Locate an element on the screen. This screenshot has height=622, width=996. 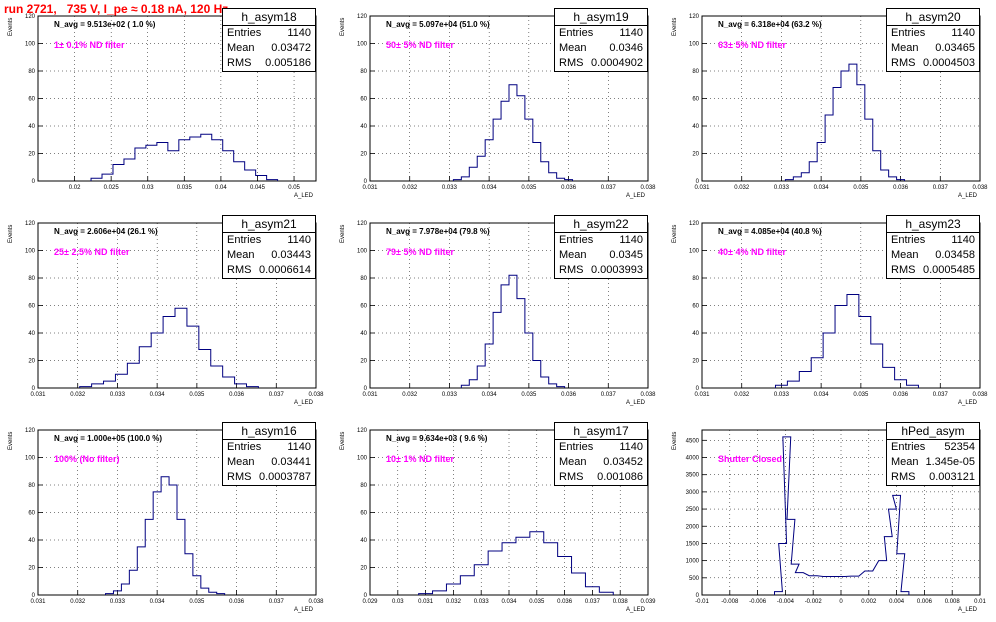
stats-row-rms: RMS 0.0003787 is located at coordinates (269, 477).